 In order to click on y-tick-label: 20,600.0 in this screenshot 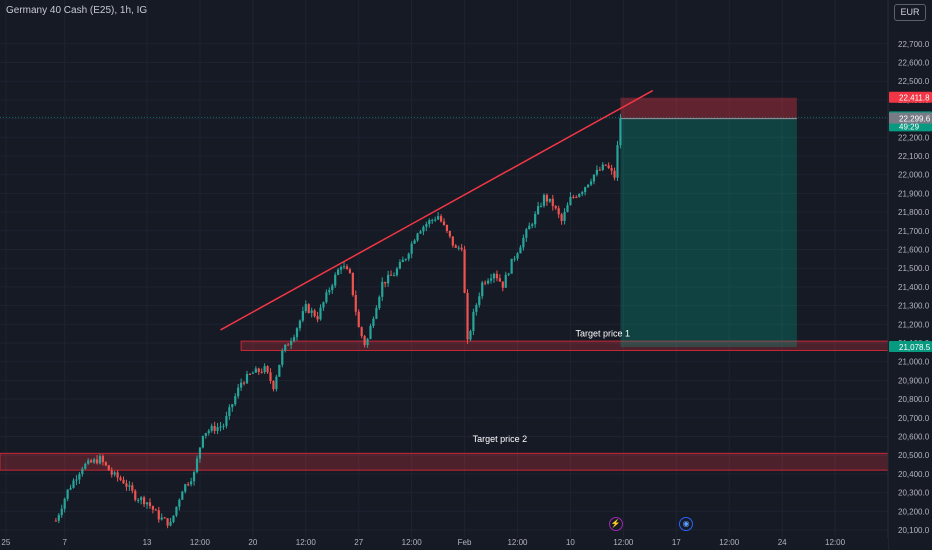, I will do `click(914, 437)`.